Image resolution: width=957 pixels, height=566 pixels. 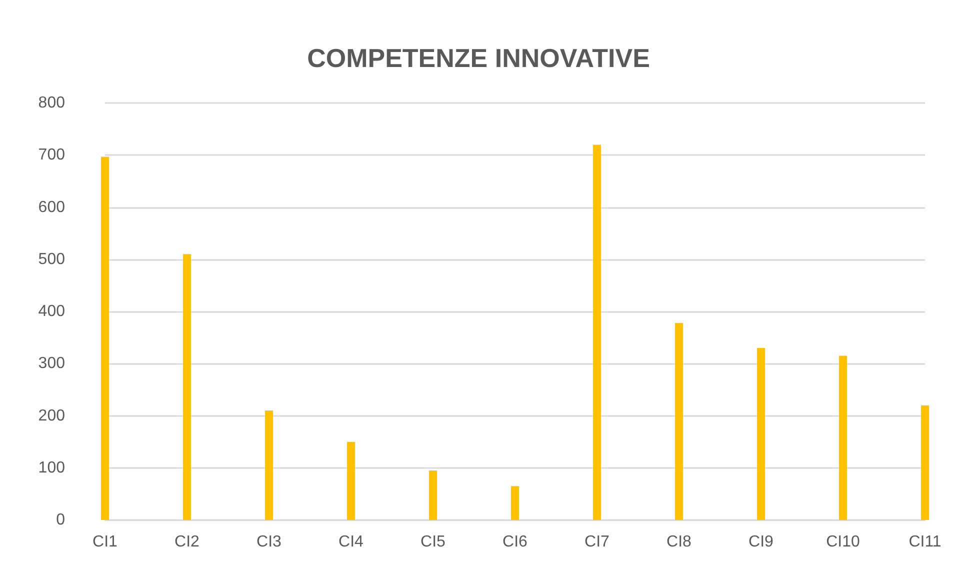 What do you see at coordinates (52, 207) in the screenshot?
I see `y-tick-label: 600` at bounding box center [52, 207].